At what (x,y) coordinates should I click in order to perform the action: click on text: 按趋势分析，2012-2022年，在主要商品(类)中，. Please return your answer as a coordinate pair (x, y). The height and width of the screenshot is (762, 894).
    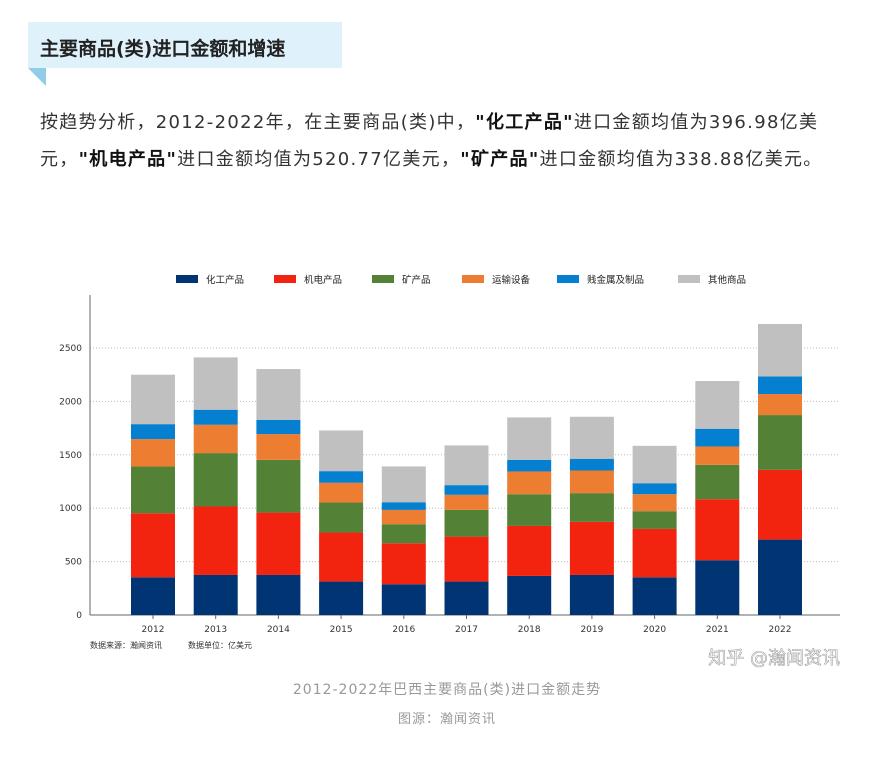
    Looking at the image, I should click on (258, 122).